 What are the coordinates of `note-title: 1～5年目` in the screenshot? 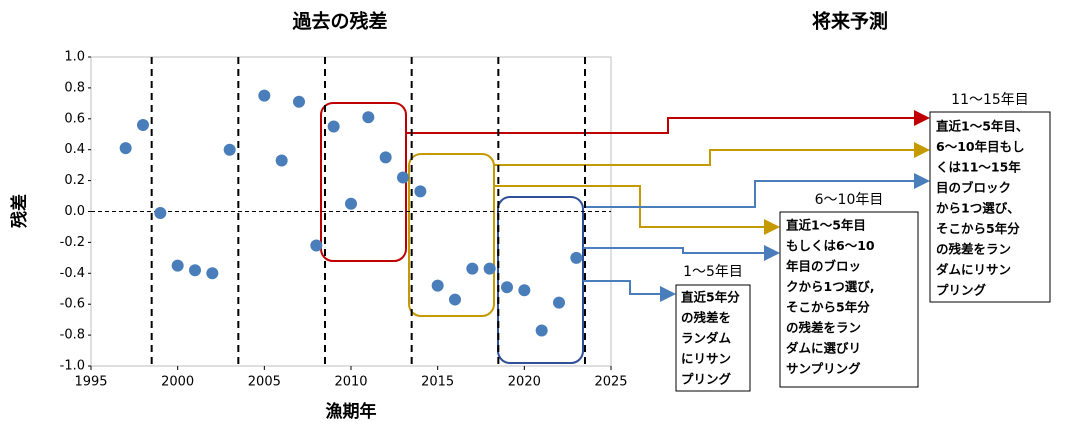 It's located at (713, 272).